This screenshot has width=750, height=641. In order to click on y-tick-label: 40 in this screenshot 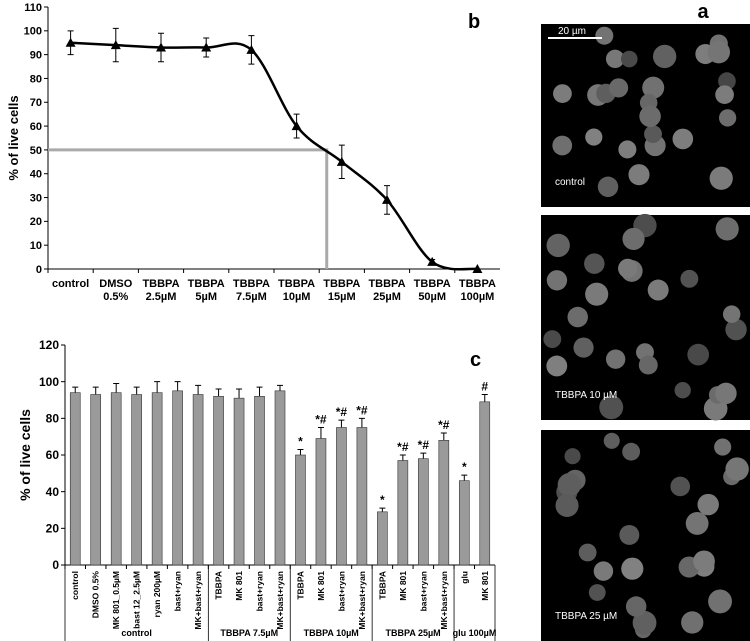, I will do `click(36, 175)`.